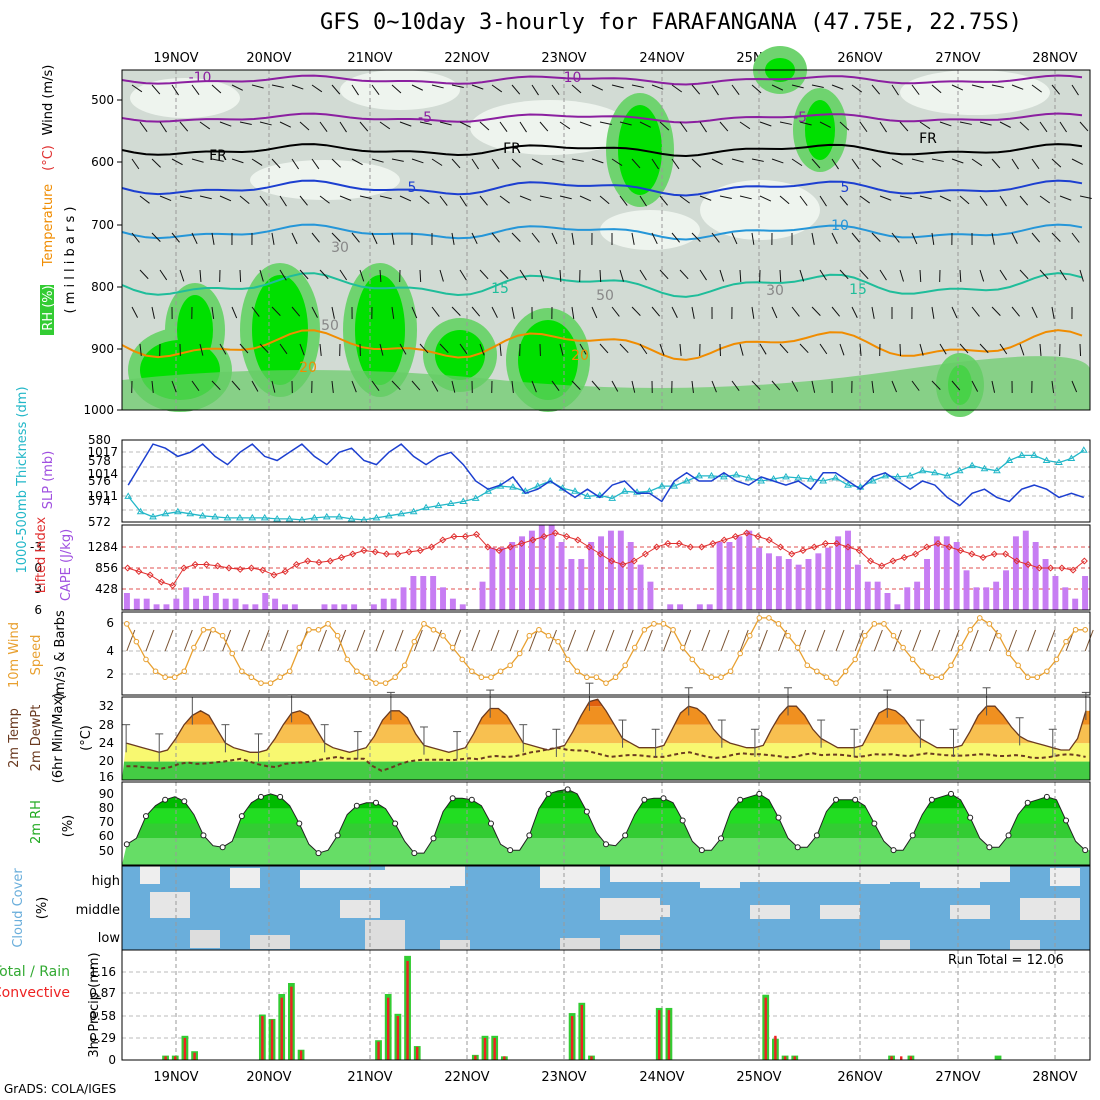  Describe the element at coordinates (106, 881) in the screenshot. I see `cloud-high-label: high` at that location.